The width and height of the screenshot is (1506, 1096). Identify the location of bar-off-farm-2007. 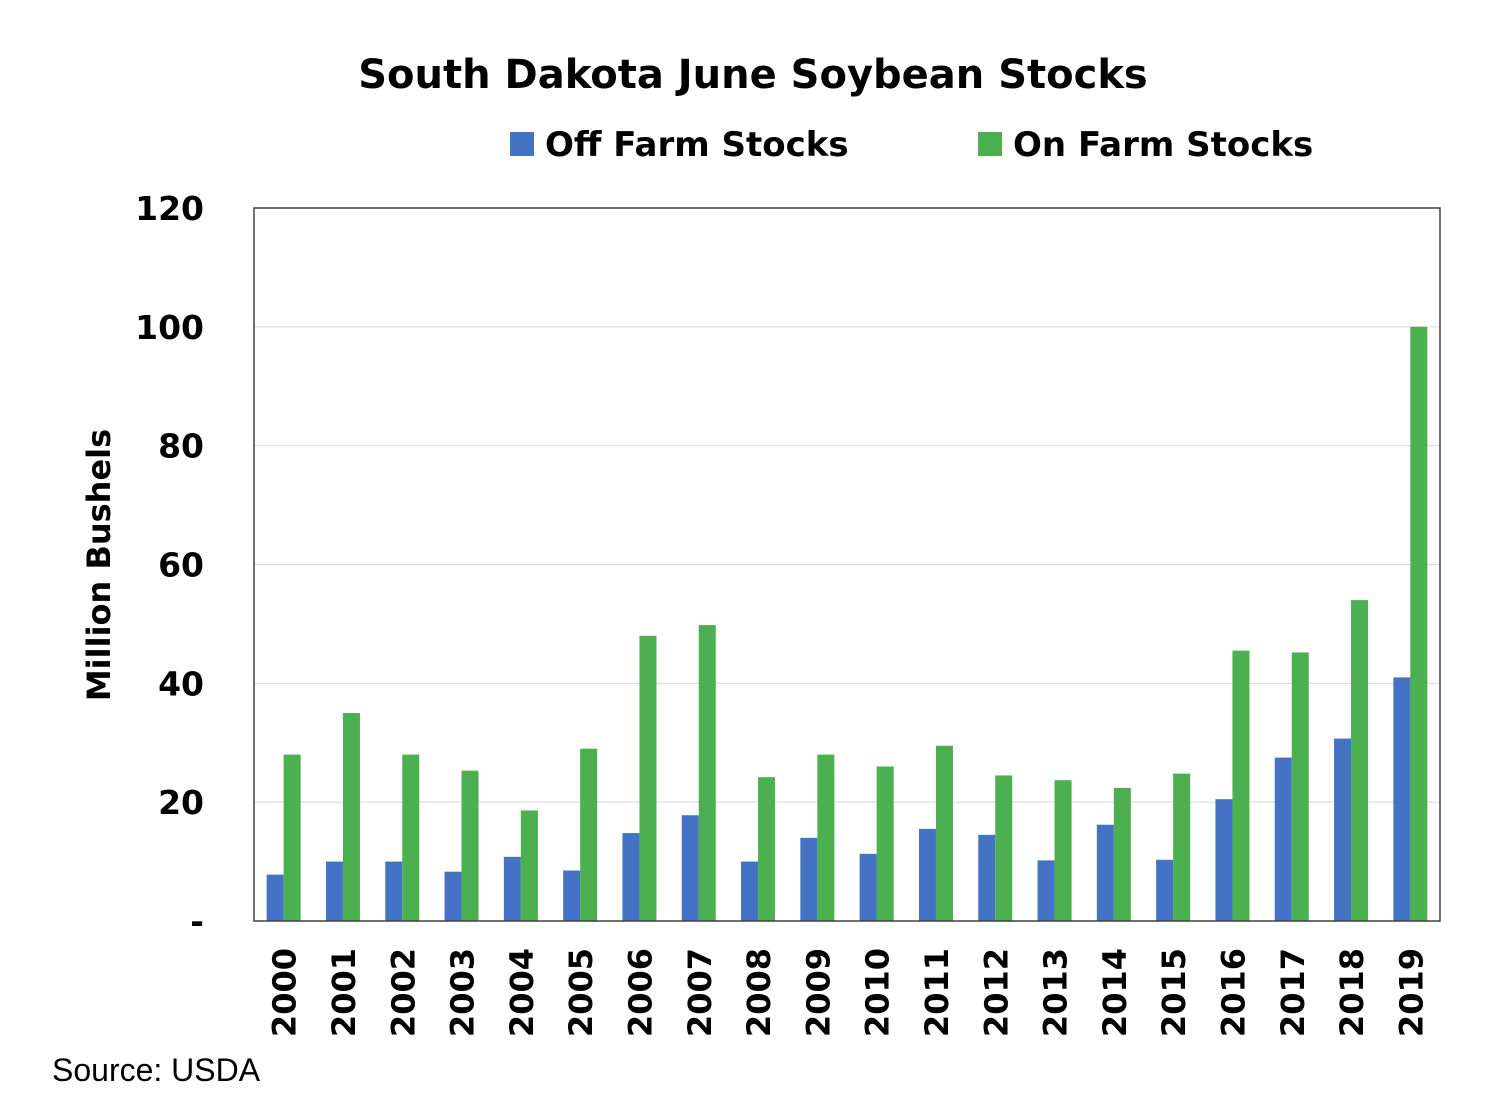
(690, 868).